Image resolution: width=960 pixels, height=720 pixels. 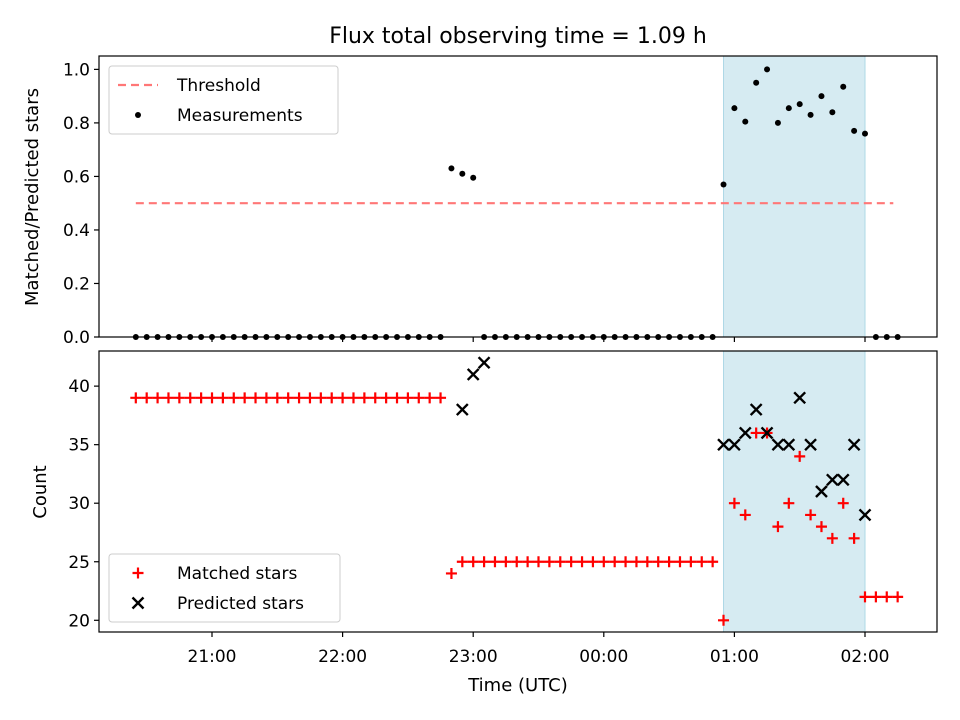 What do you see at coordinates (76, 231) in the screenshot?
I see `y-tick-label: 0.4` at bounding box center [76, 231].